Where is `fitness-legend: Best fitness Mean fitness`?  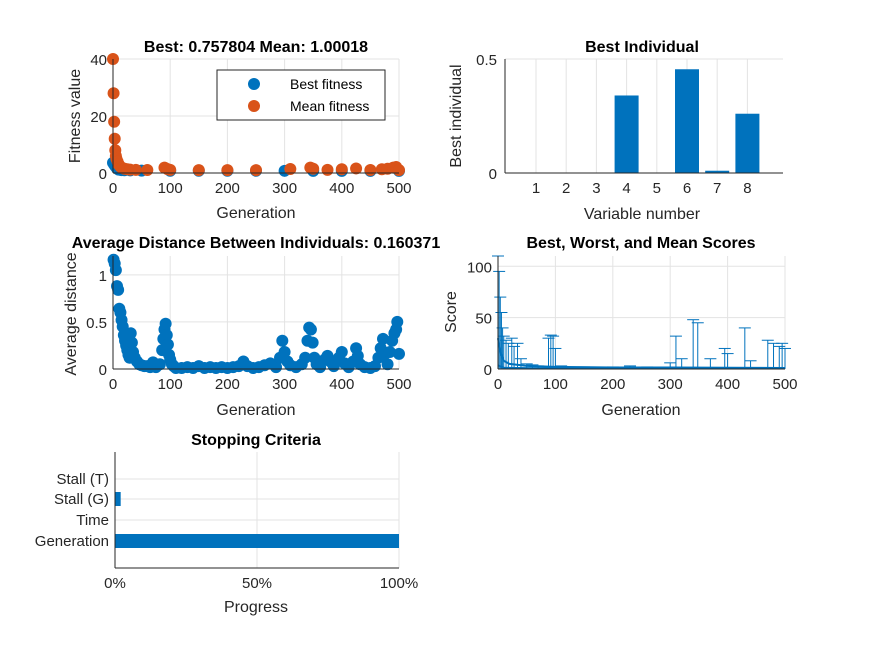 fitness-legend: Best fitness Mean fitness is located at coordinates (301, 95).